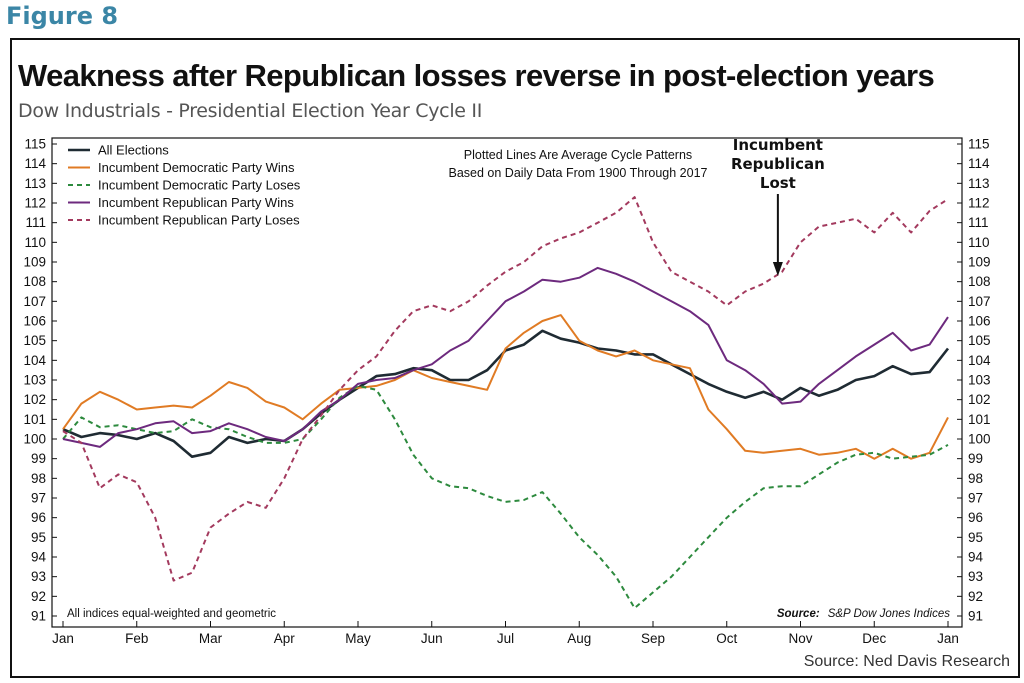 The image size is (1024, 683). What do you see at coordinates (38, 458) in the screenshot?
I see `y-tick-label-left: 99` at bounding box center [38, 458].